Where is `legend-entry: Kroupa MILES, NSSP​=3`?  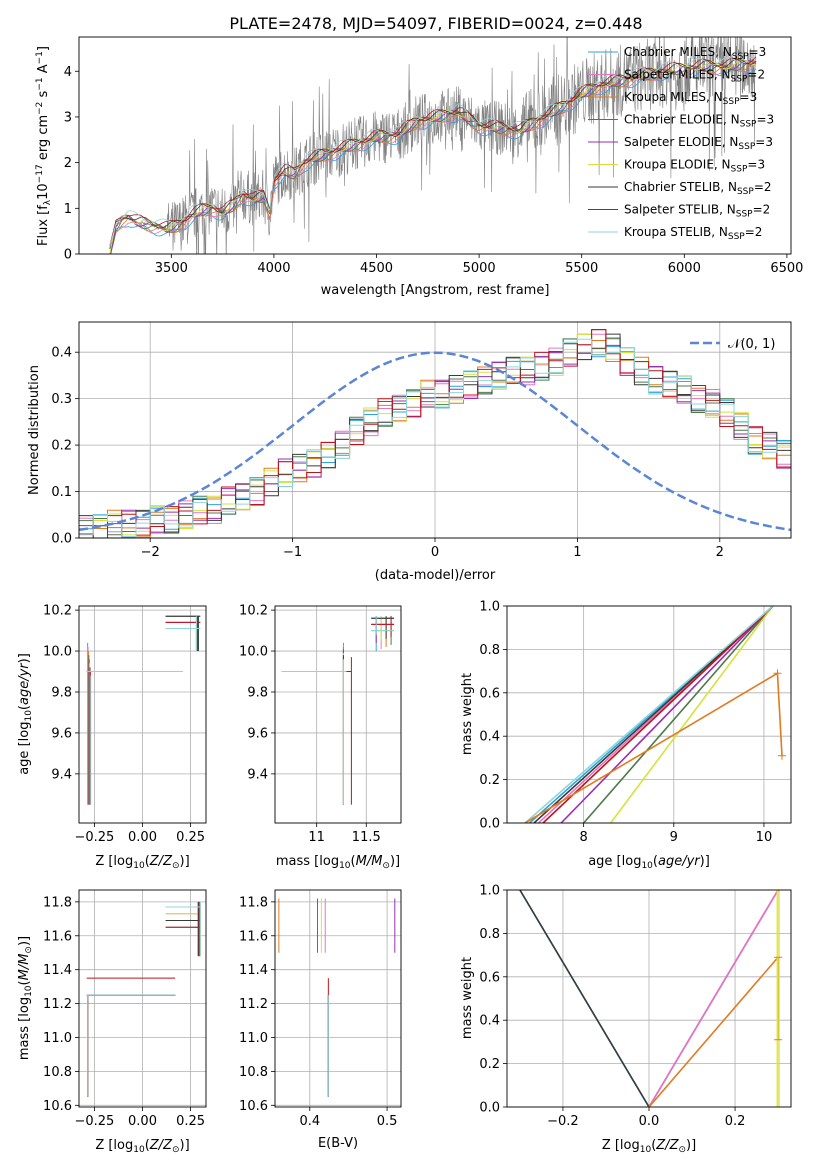
legend-entry: Kroupa MILES, NSSP​=3 is located at coordinates (690, 98).